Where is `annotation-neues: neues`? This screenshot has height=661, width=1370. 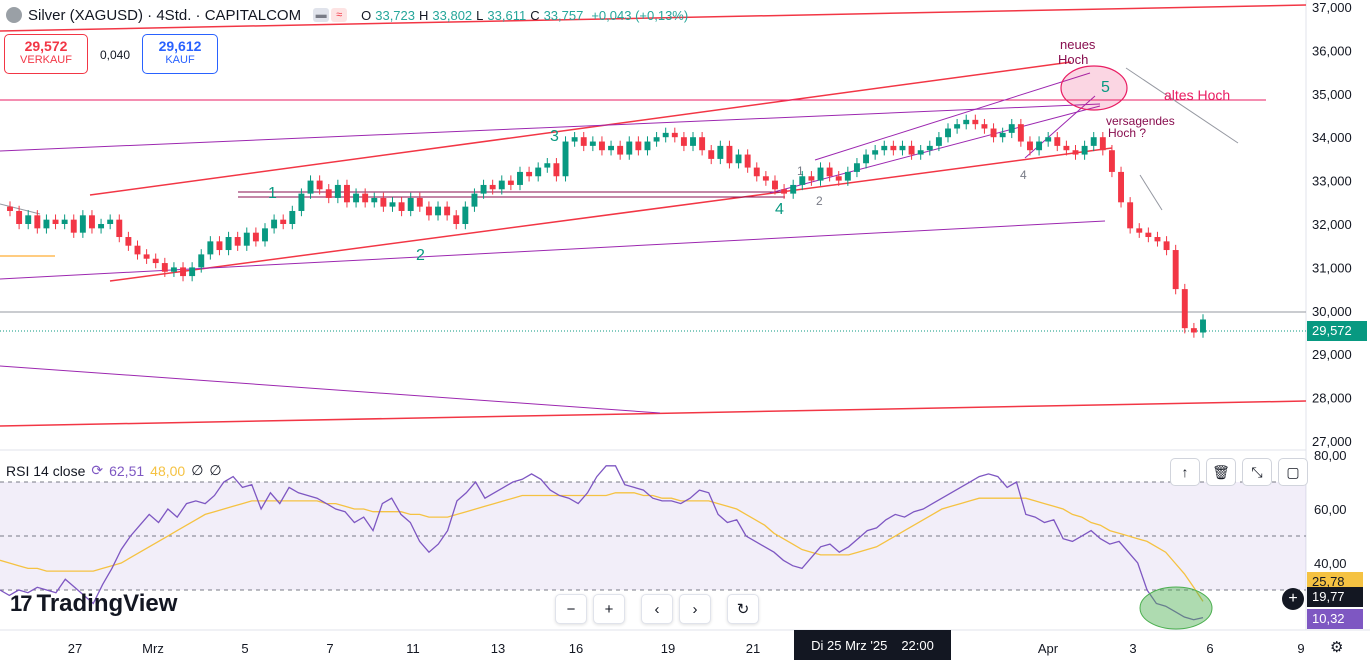
annotation-neues: neues is located at coordinates (1078, 44).